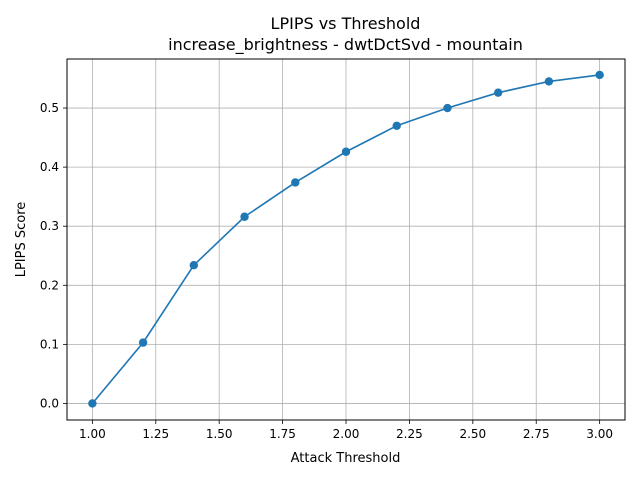  I want to click on x-tick-label: 1.00, so click(92, 434).